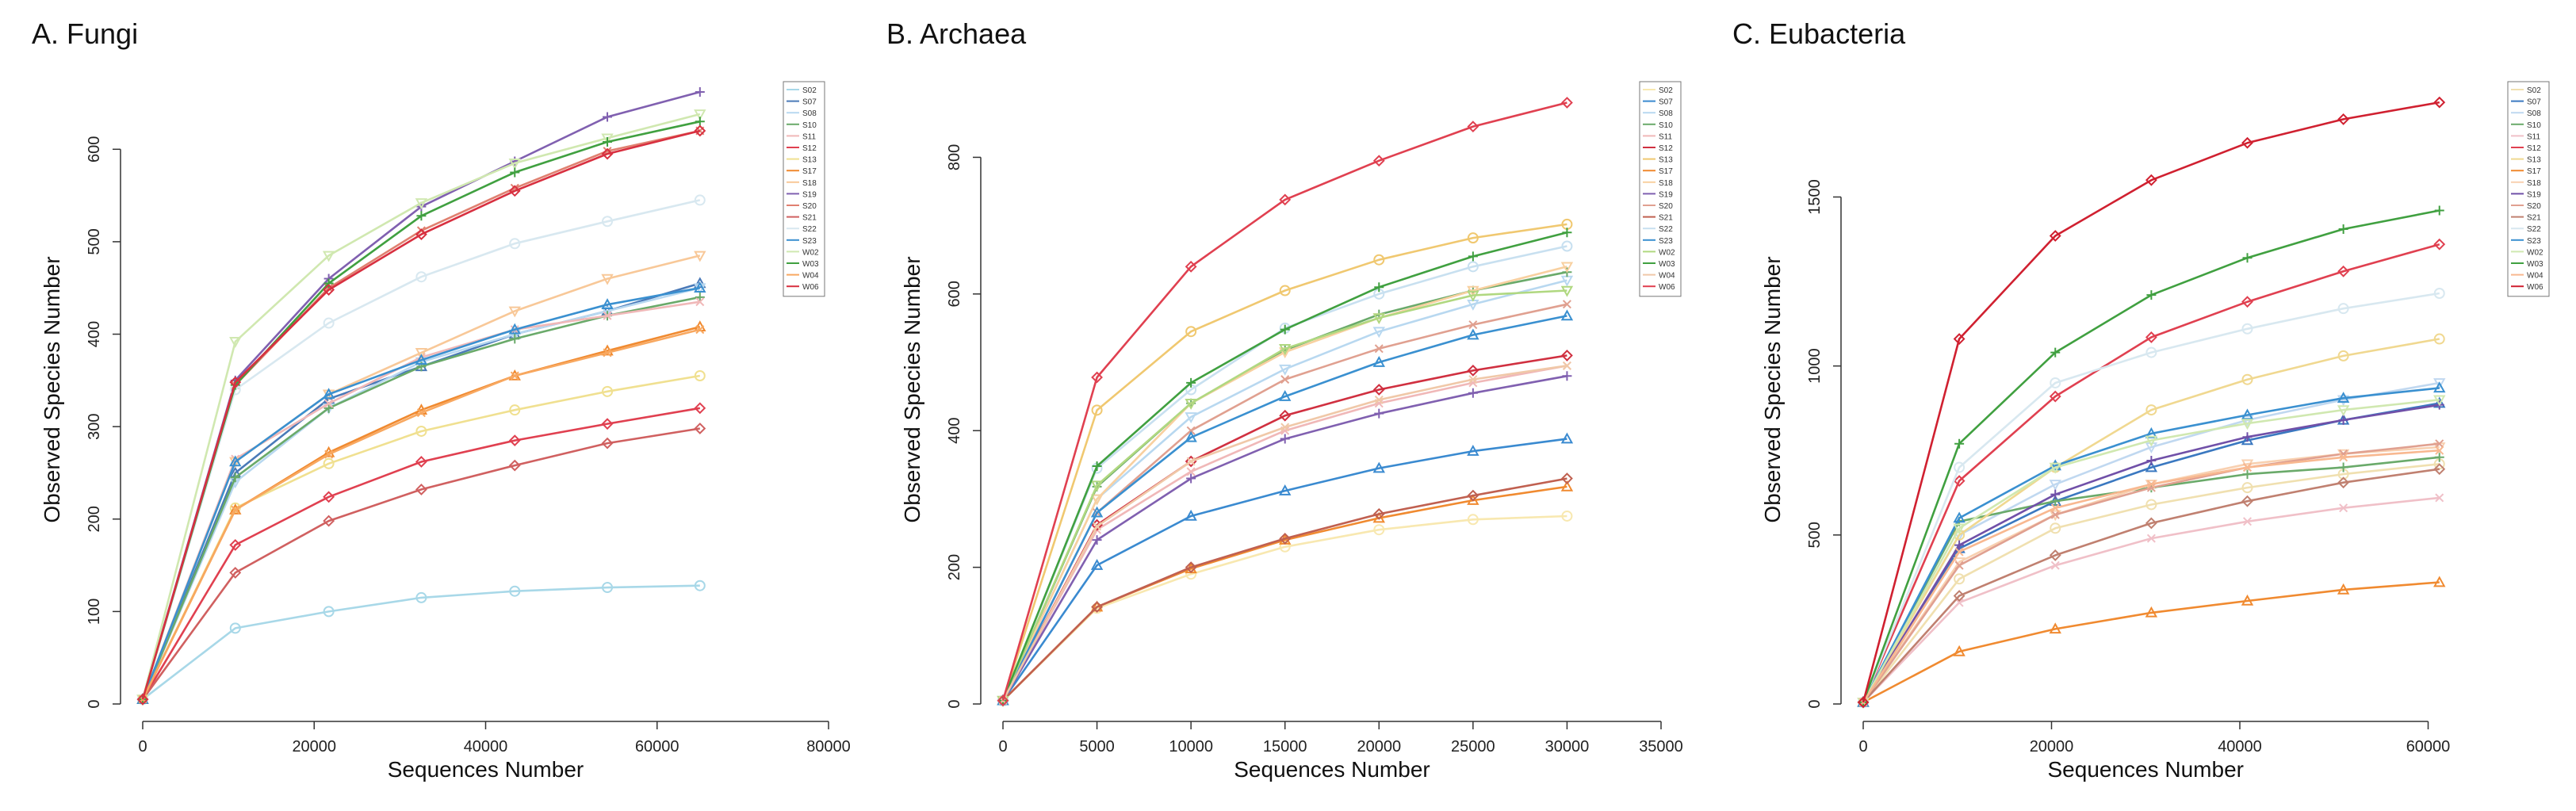 This screenshot has height=811, width=2576. I want to click on legend-item: S08, so click(802, 113).